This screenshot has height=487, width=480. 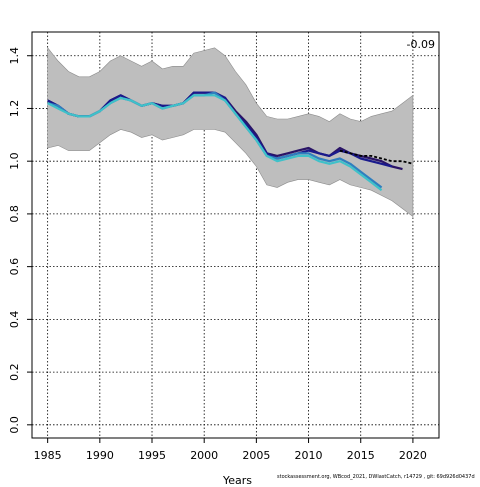 What do you see at coordinates (152, 455) in the screenshot?
I see `x-tick-label: 1995` at bounding box center [152, 455].